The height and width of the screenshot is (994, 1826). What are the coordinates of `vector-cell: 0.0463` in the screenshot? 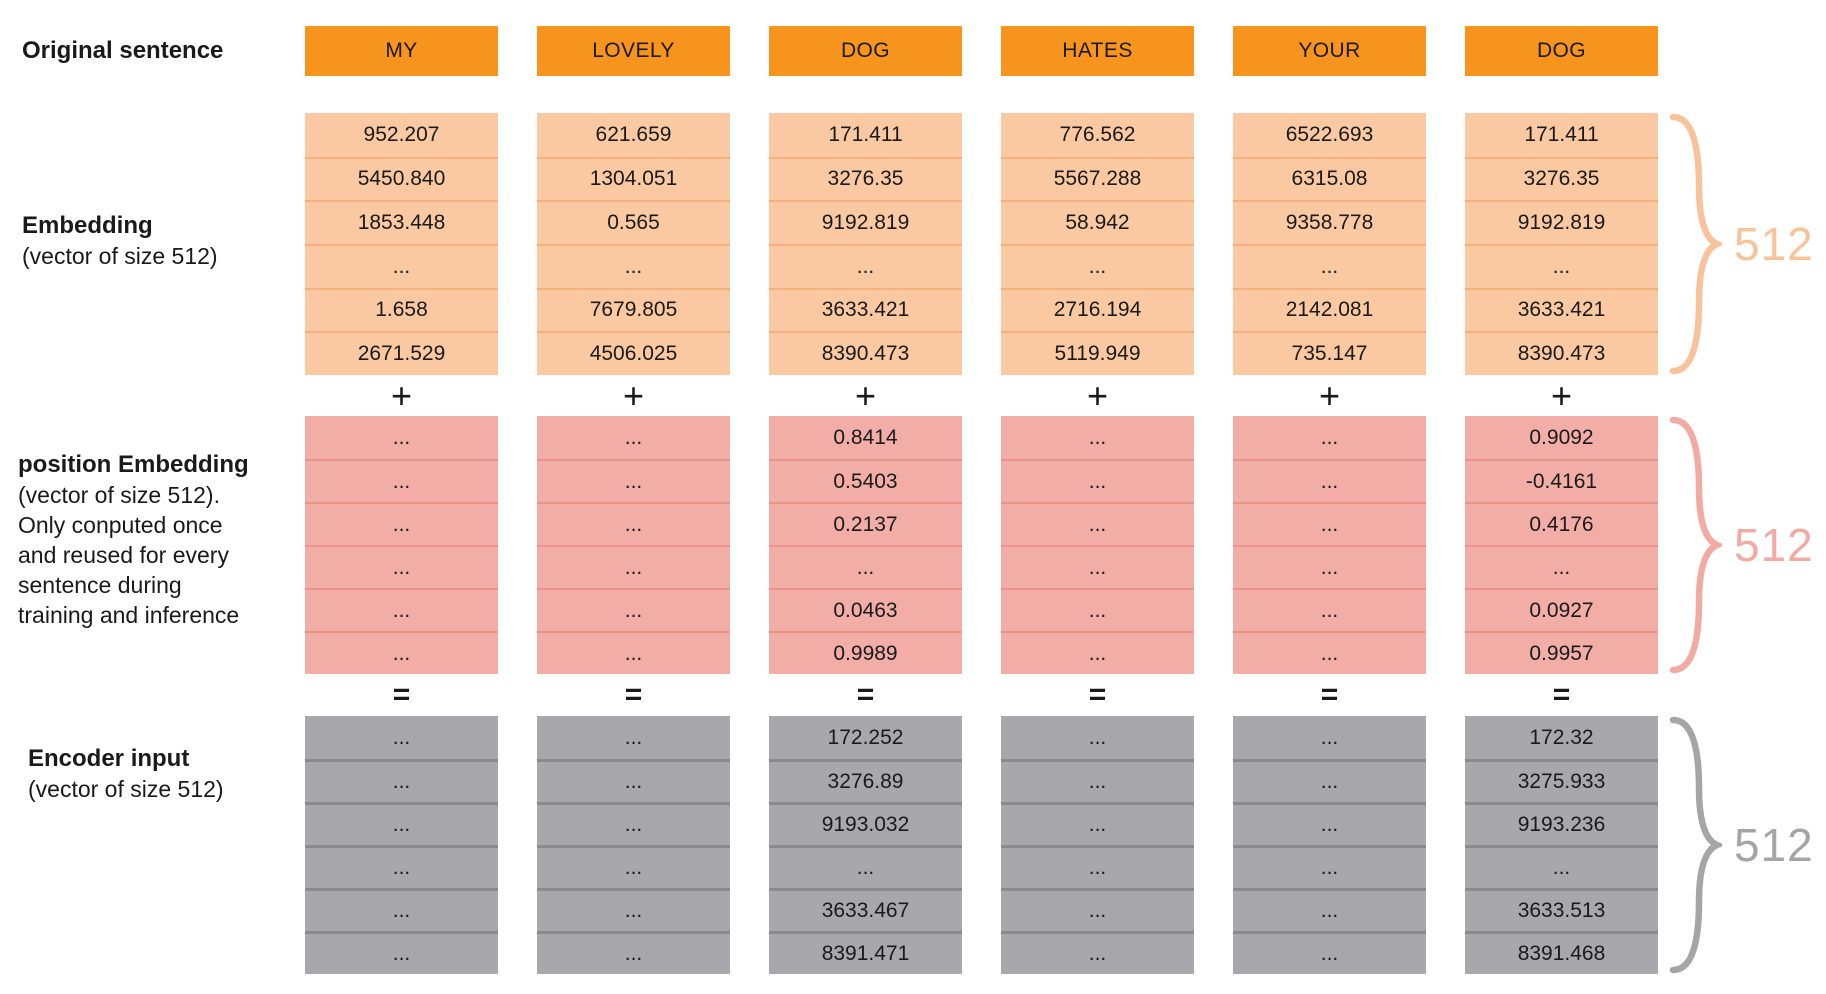 It's located at (865, 609).